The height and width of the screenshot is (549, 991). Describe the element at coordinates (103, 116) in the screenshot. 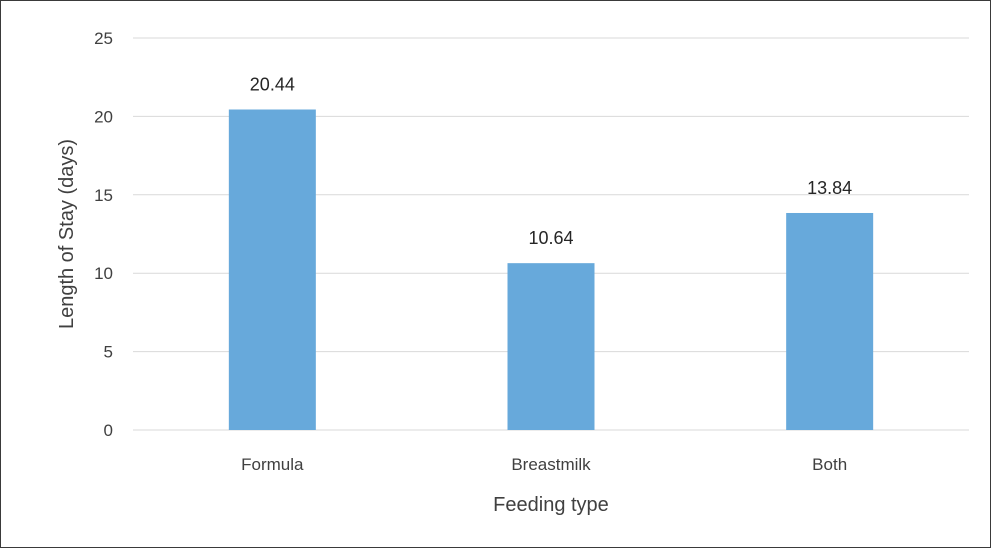

I see `y-tick-label: 20` at that location.